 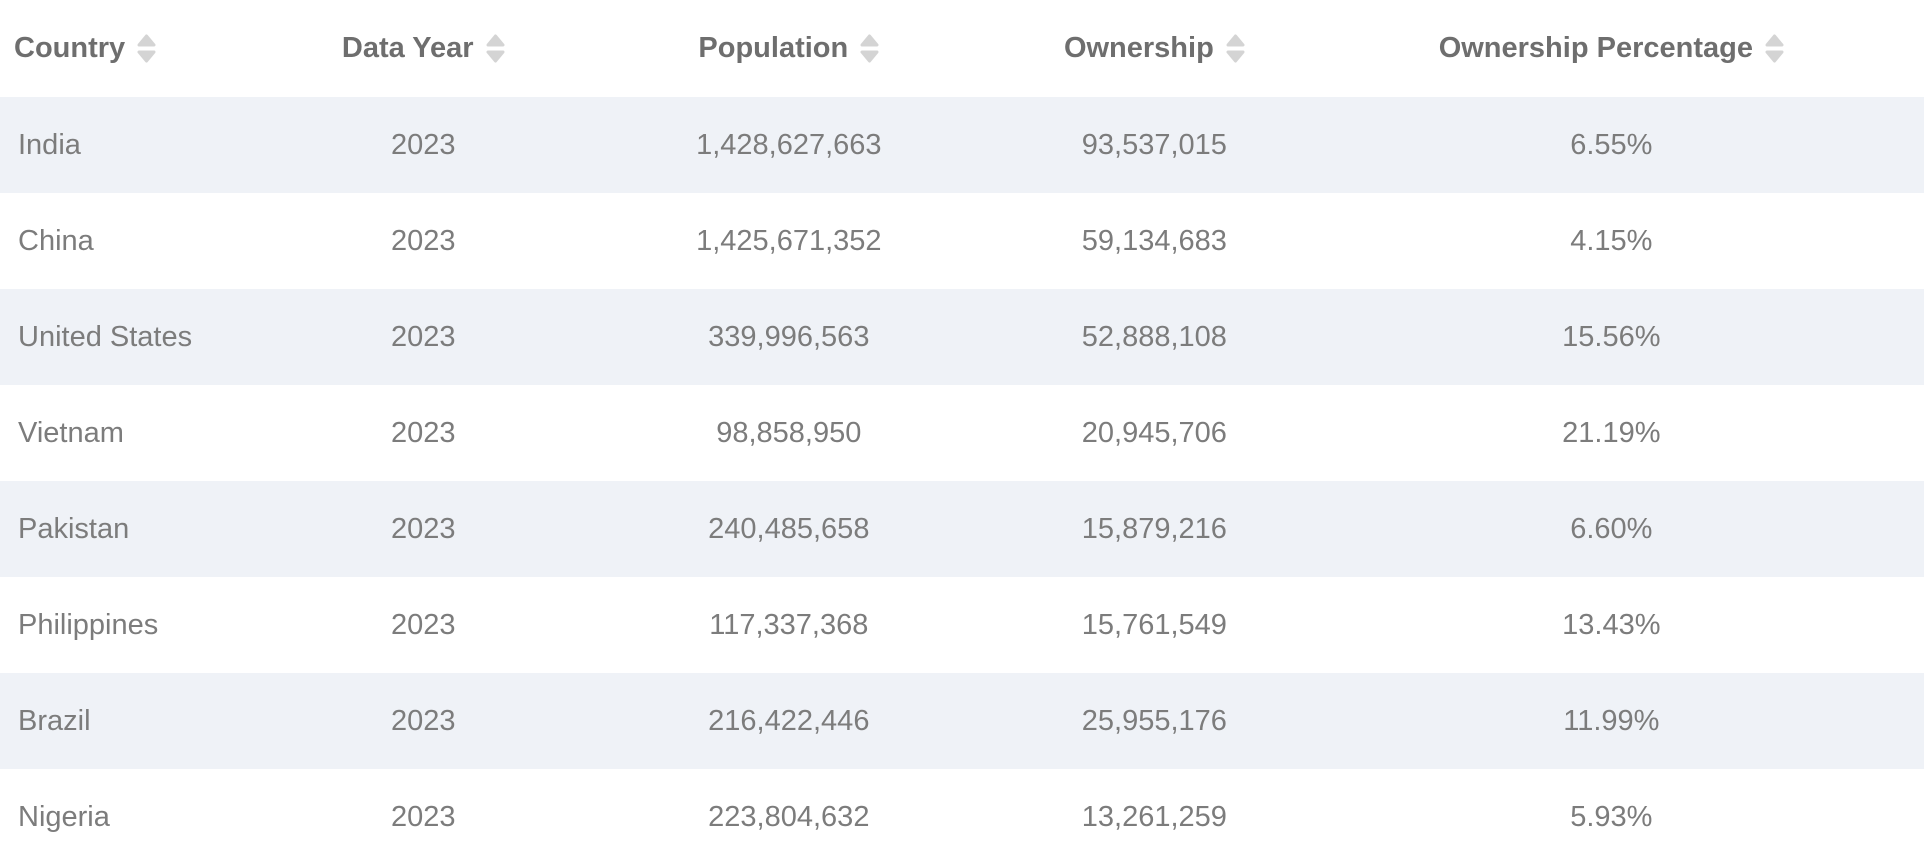 I want to click on cell-population: 216,422,446, so click(x=789, y=720).